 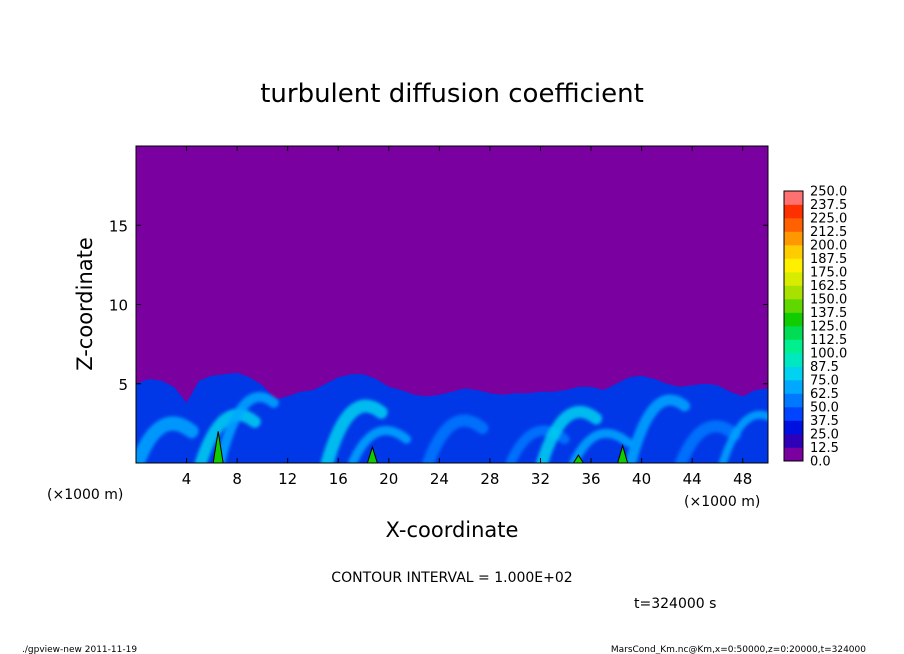 What do you see at coordinates (824, 448) in the screenshot?
I see `colorbar-label: 12.5` at bounding box center [824, 448].